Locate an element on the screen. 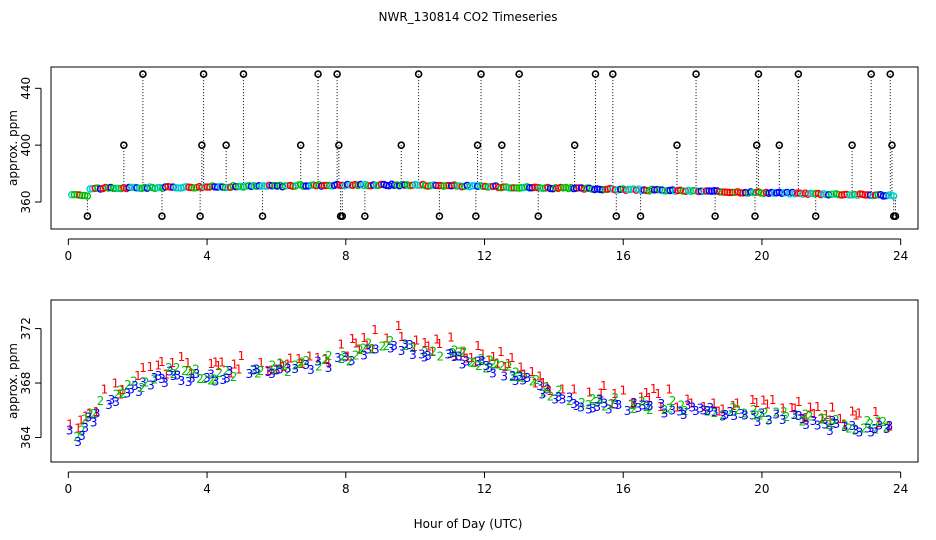 The height and width of the screenshot is (540, 936). top-x-axis: 0 4 8 12 16 20 24 is located at coordinates (486, 250).